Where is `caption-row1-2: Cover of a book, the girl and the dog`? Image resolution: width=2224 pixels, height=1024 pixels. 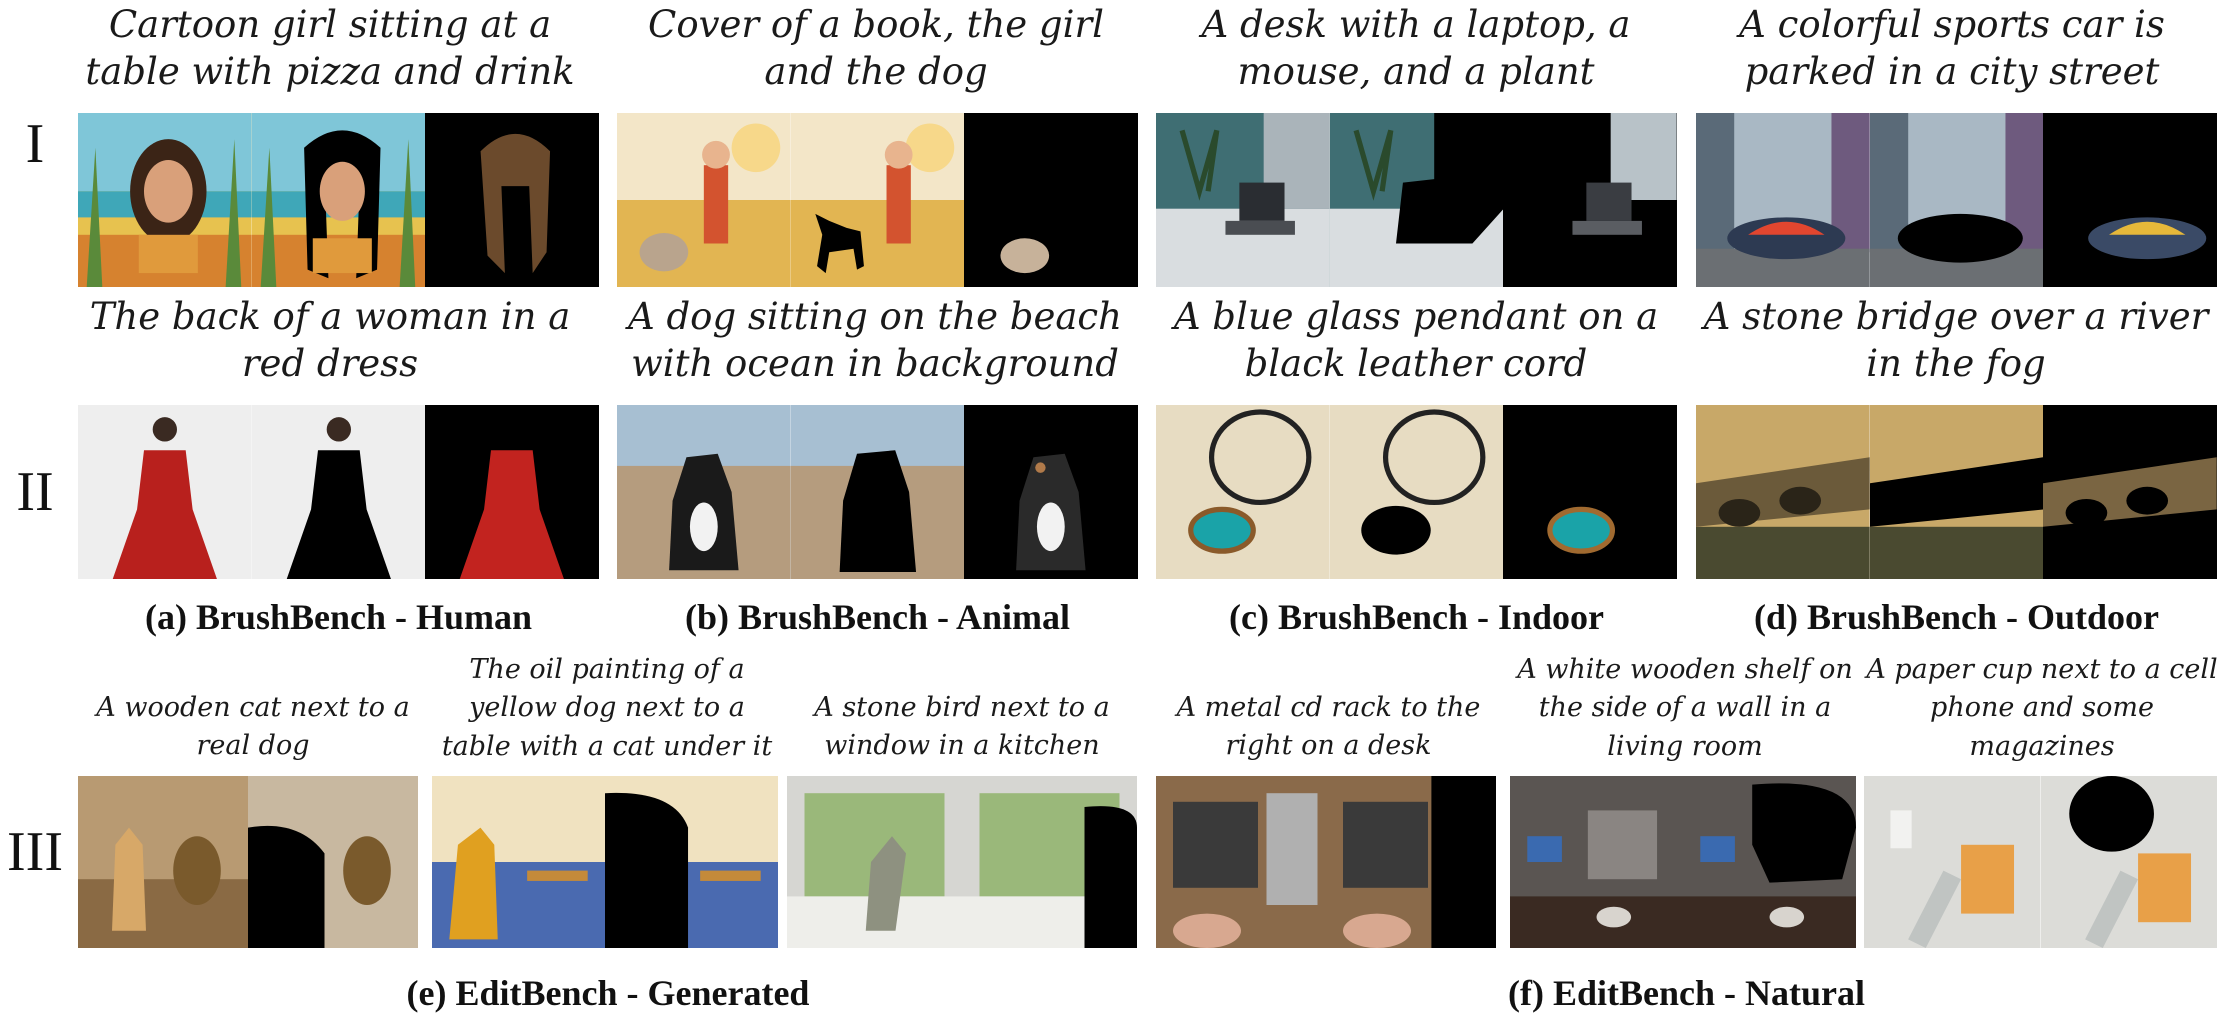 caption-row1-2: Cover of a book, the girl and the dog is located at coordinates (876, 48).